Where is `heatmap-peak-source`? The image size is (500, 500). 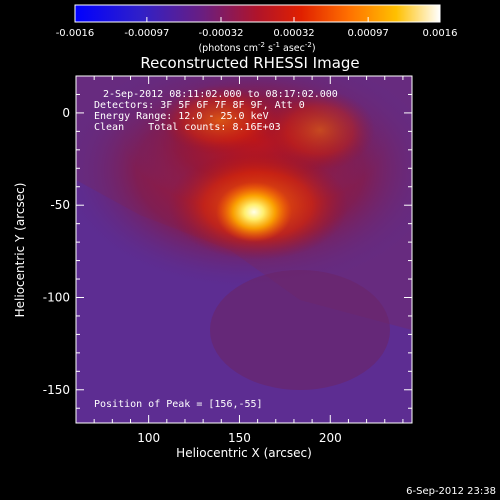
heatmap-peak-source is located at coordinates (254, 212).